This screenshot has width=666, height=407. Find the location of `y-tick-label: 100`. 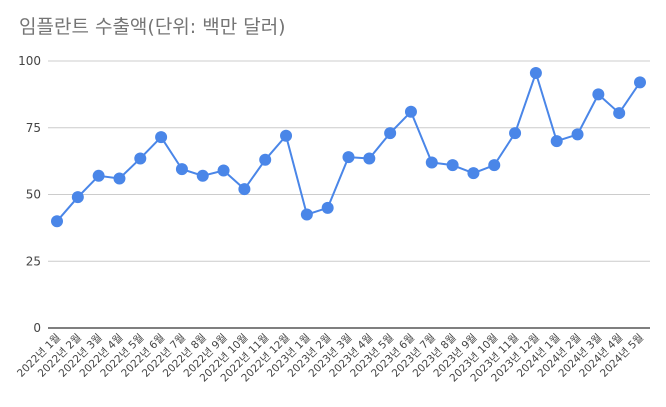

y-tick-label: 100 is located at coordinates (29, 61).